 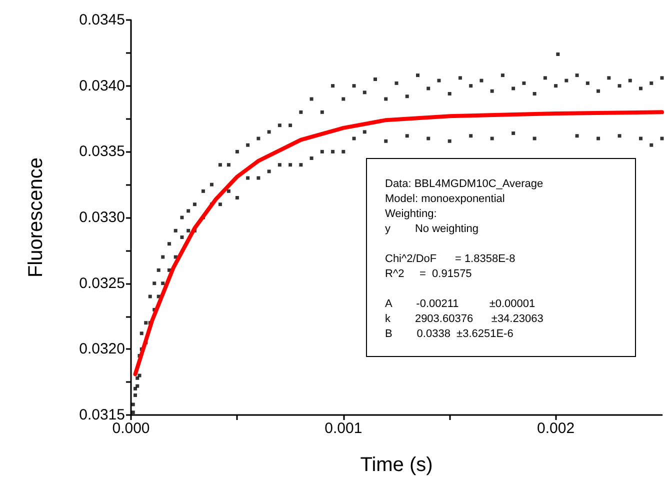 What do you see at coordinates (450, 267) in the screenshot?
I see `annotation: Chi^2/DoF = 1.8358E-8 R^2 = 0.91575` at bounding box center [450, 267].